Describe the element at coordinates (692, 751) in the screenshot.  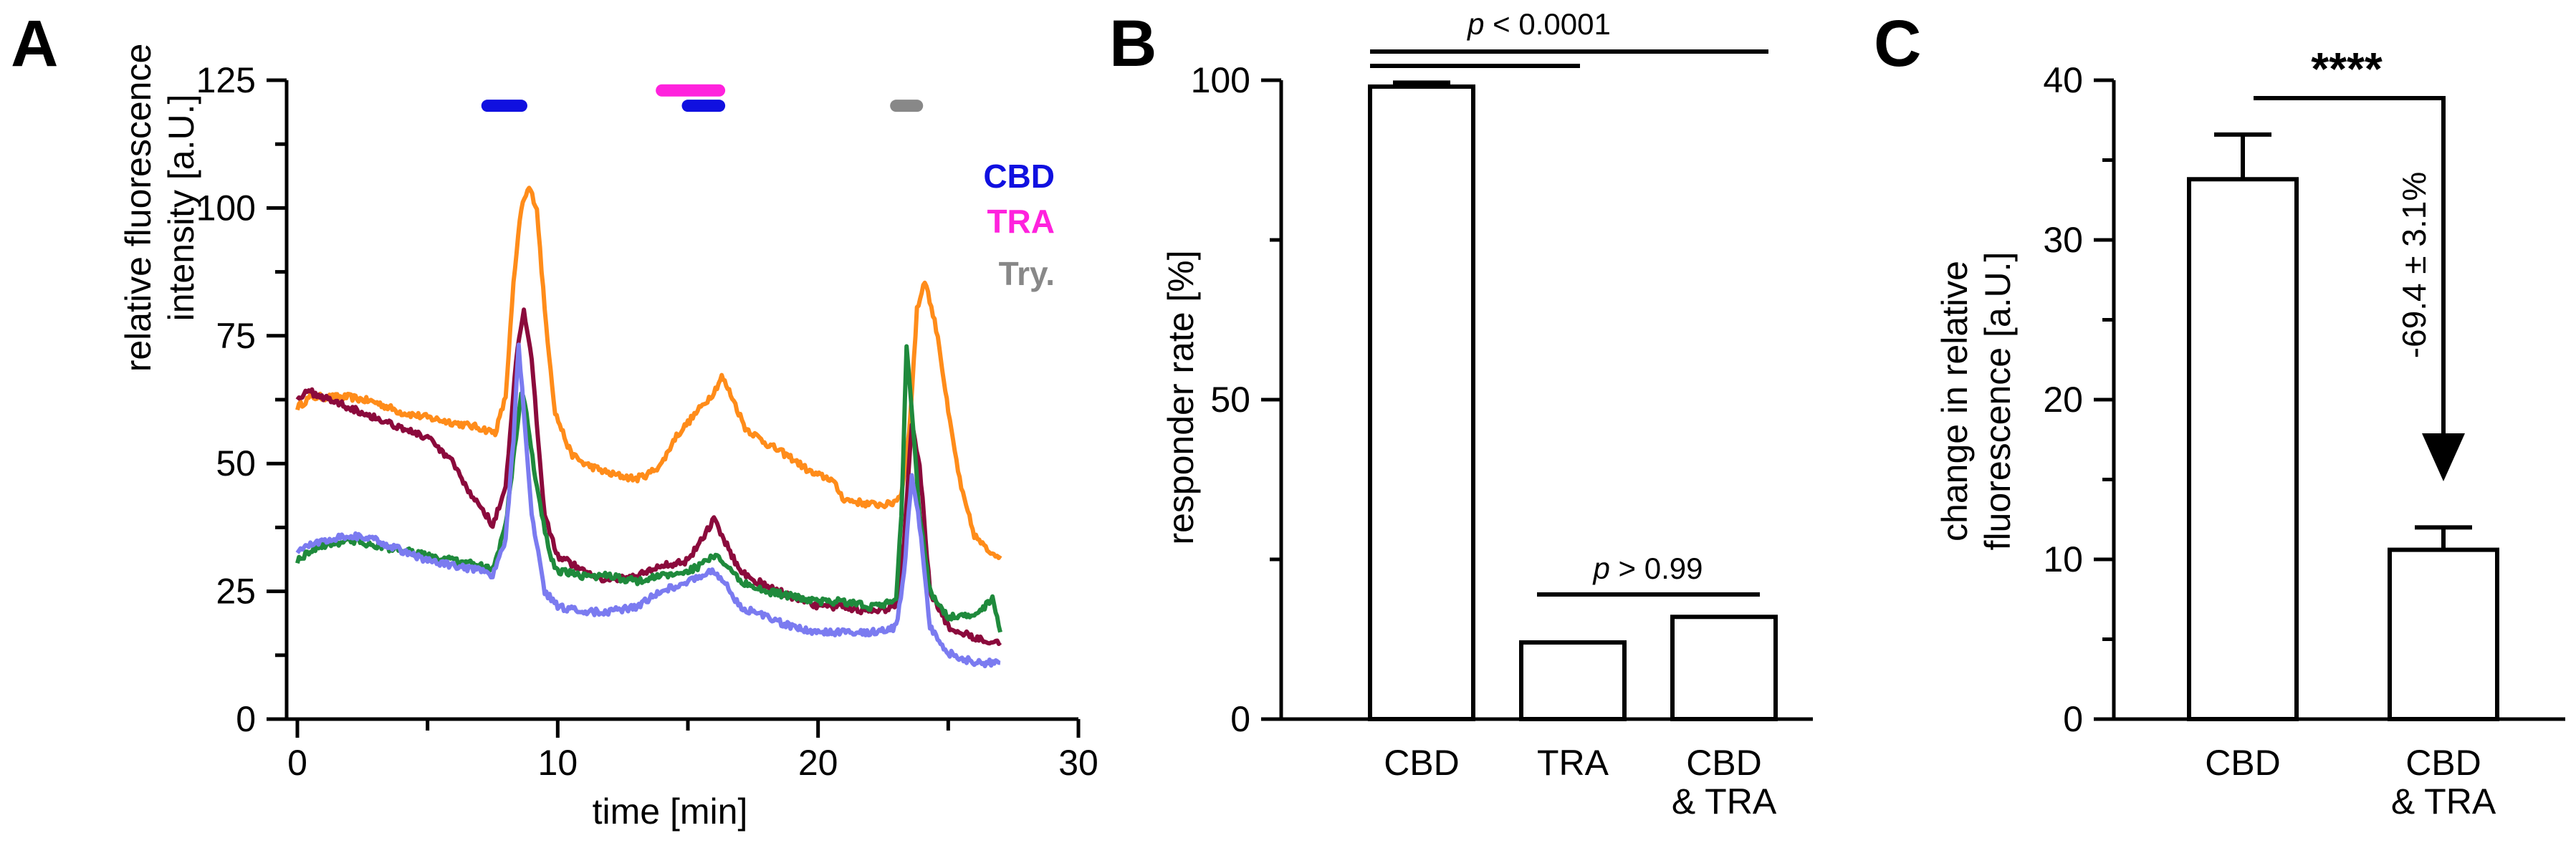
I see `panel-a-x-ticks: 0 10 20 30` at that location.